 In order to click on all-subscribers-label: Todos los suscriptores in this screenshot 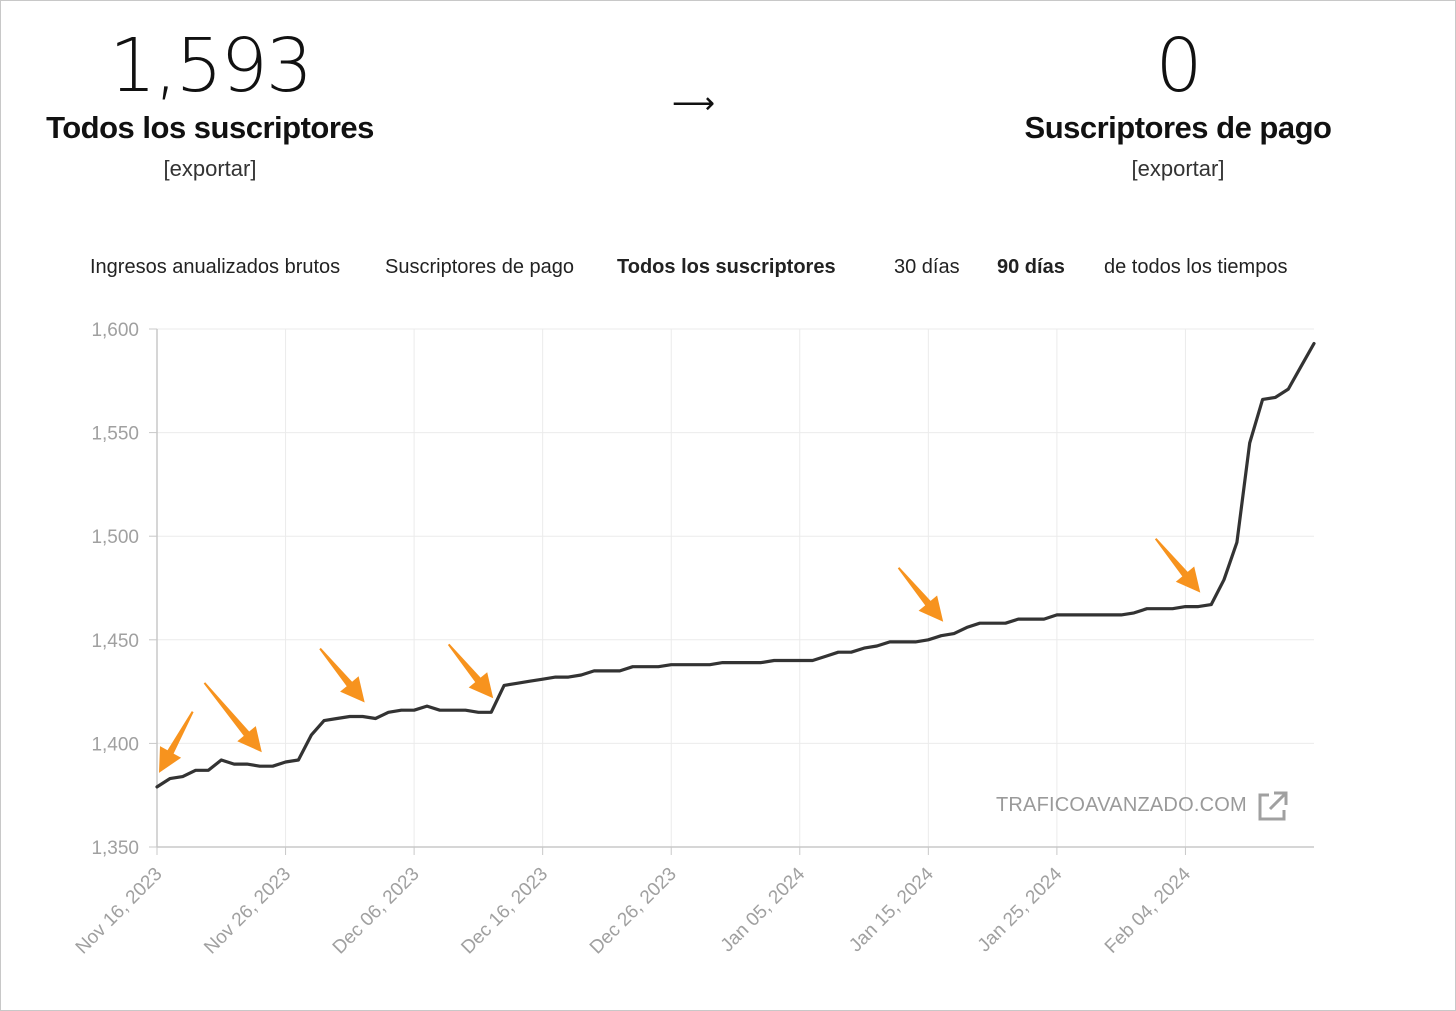, I will do `click(210, 127)`.